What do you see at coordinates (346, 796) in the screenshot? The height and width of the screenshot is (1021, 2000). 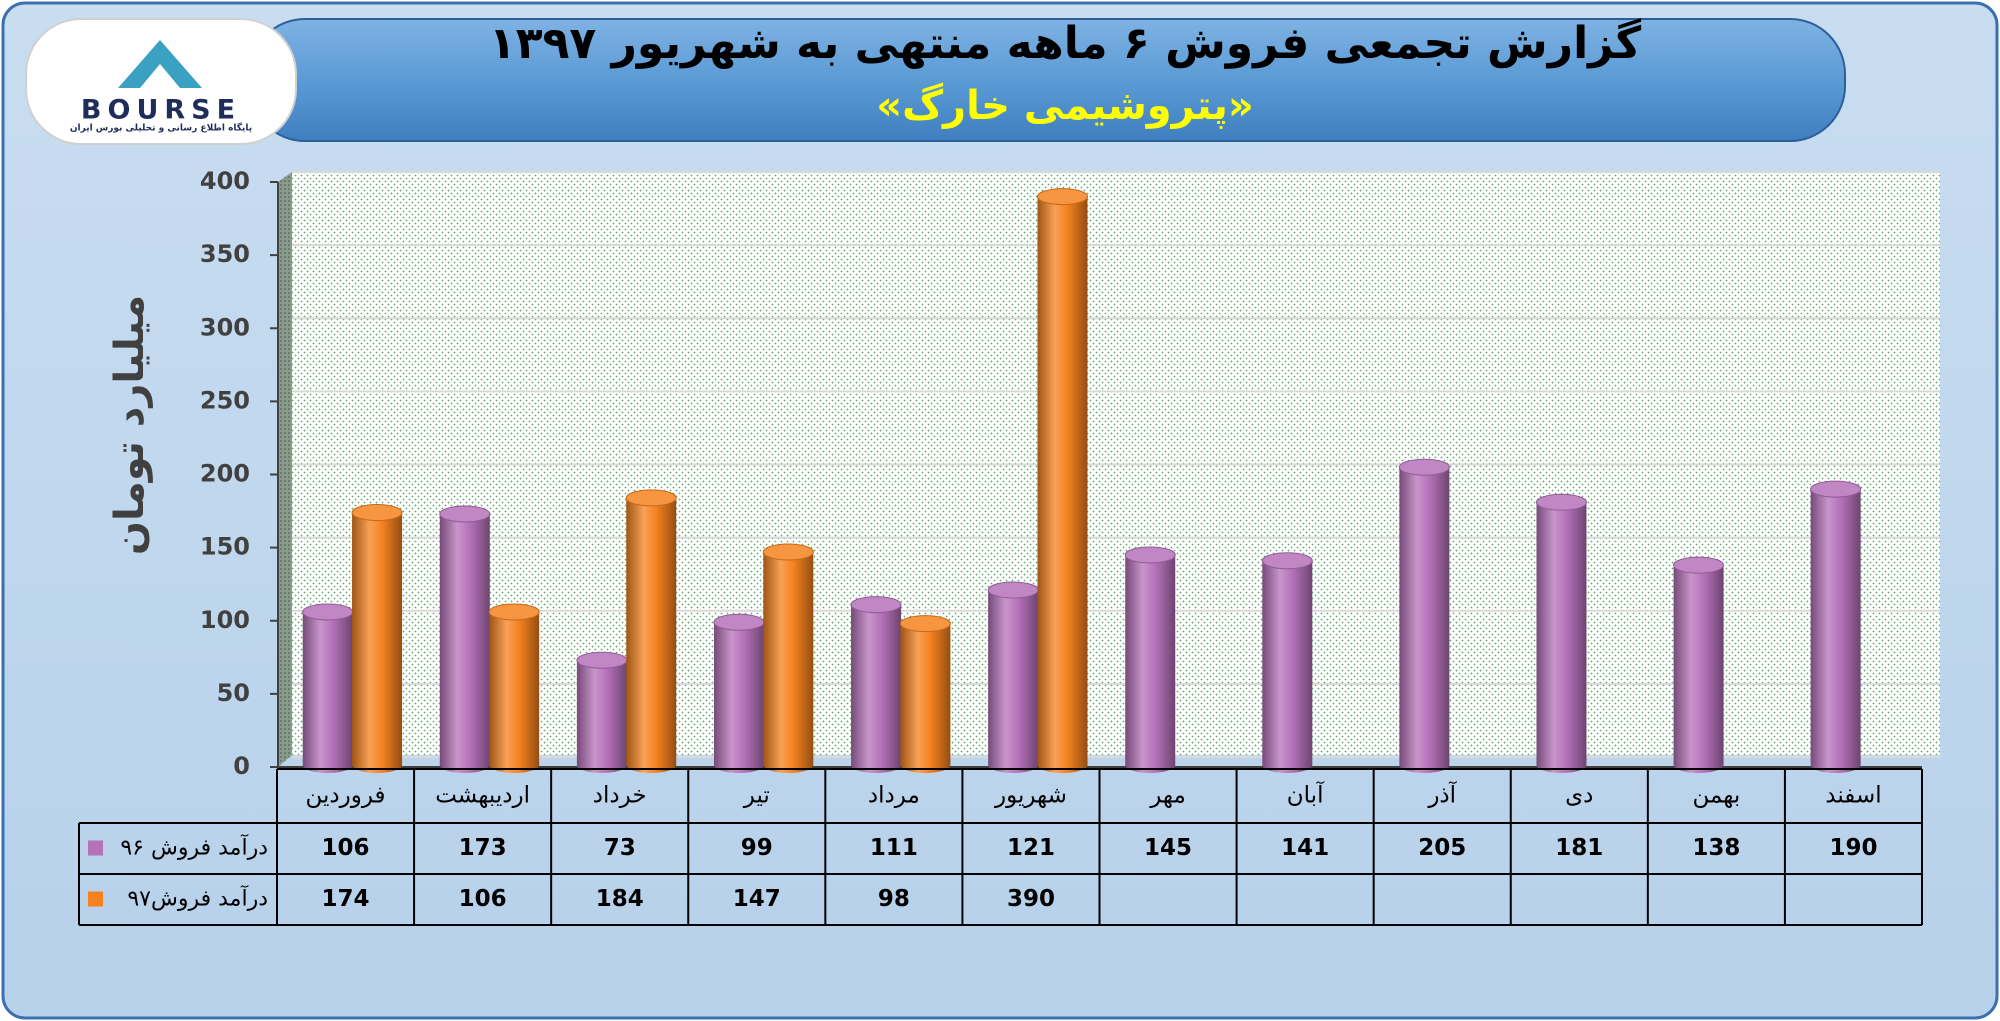 I see `x-tick-label: فروردین` at bounding box center [346, 796].